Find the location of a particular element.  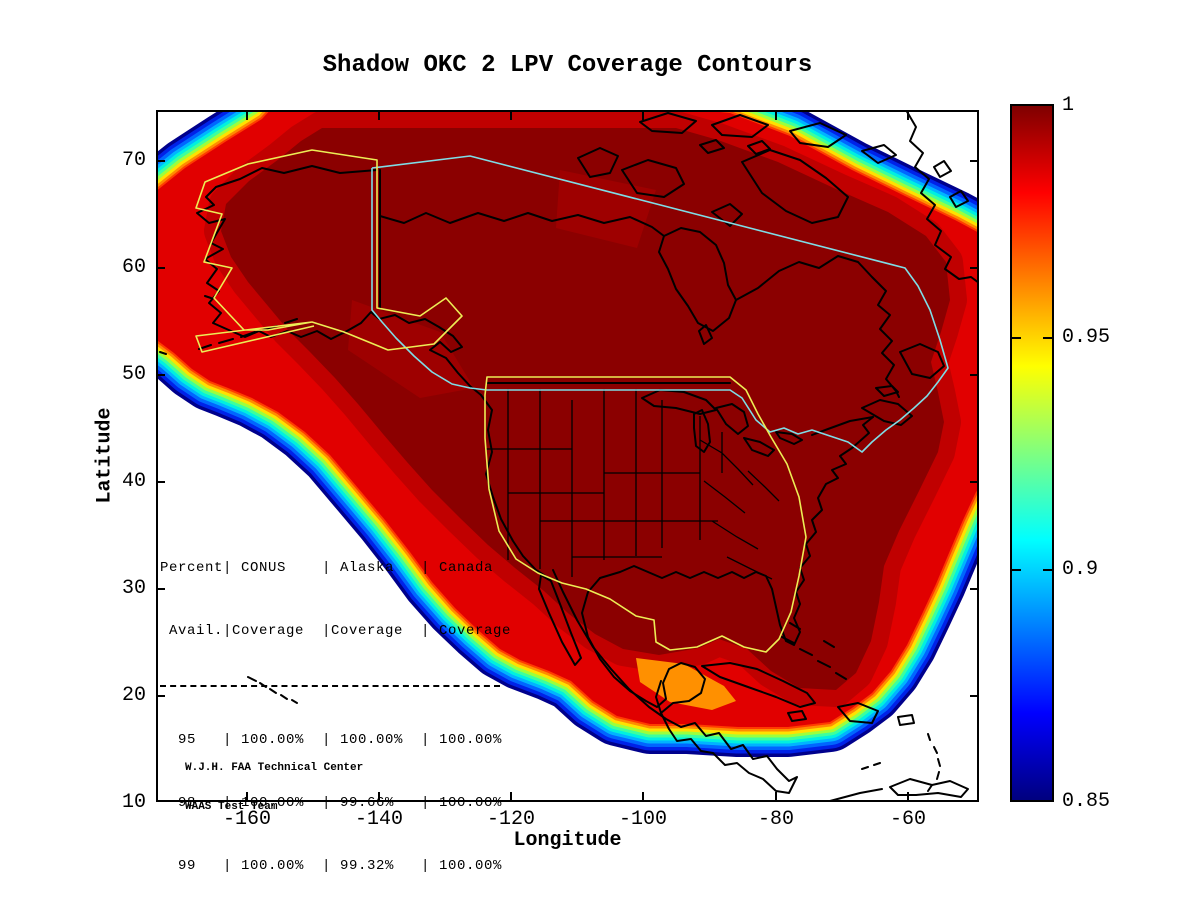

state-borders is located at coordinates (633, 484).